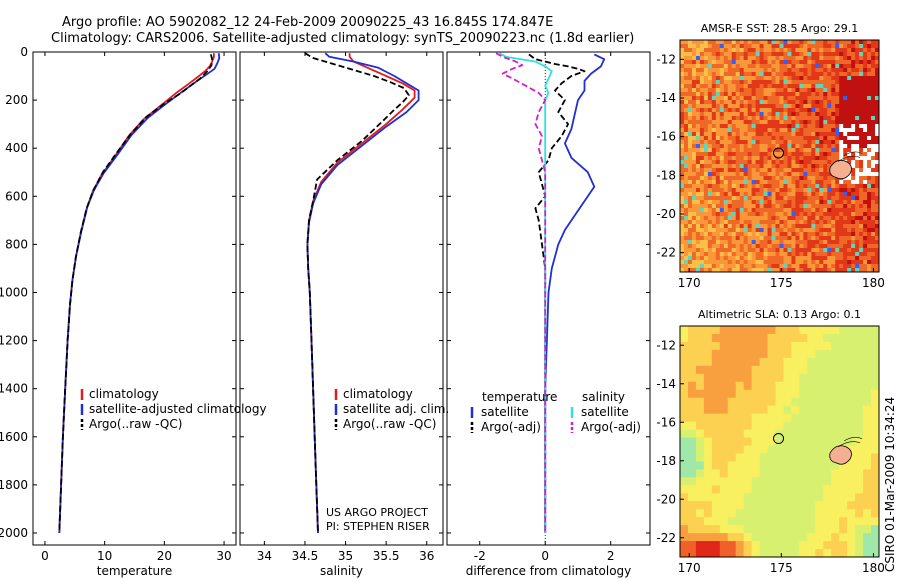  Describe the element at coordinates (16, 244) in the screenshot. I see `temperature-profile-ytick-label-4: 800` at that location.